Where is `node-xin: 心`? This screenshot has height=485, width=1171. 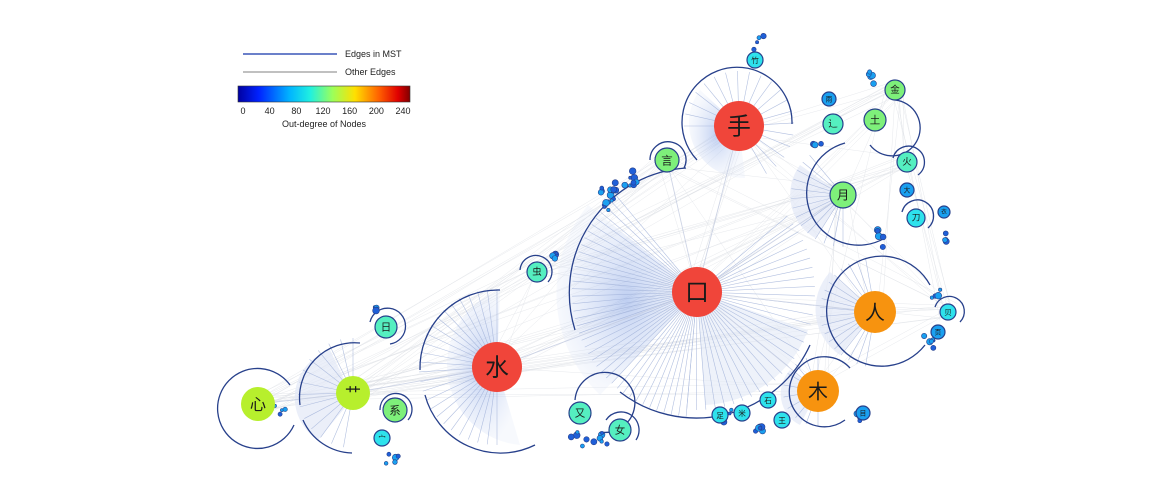 node-xin: 心 is located at coordinates (258, 404).